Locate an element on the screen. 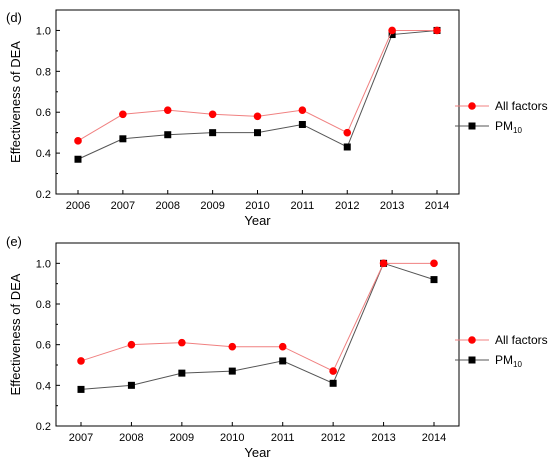 The image size is (550, 467). panel-label: (d) is located at coordinates (14, 17).